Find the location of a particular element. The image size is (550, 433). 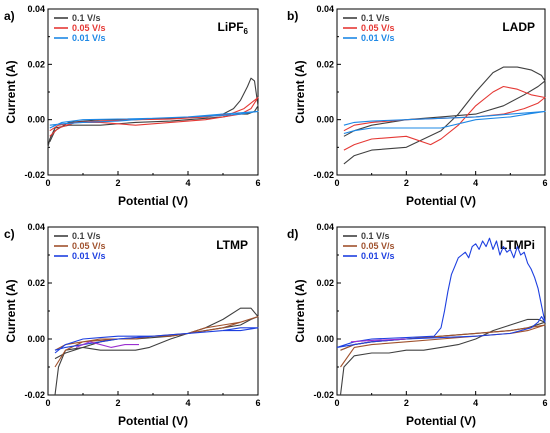

panel-label: b) is located at coordinates (292, 16).